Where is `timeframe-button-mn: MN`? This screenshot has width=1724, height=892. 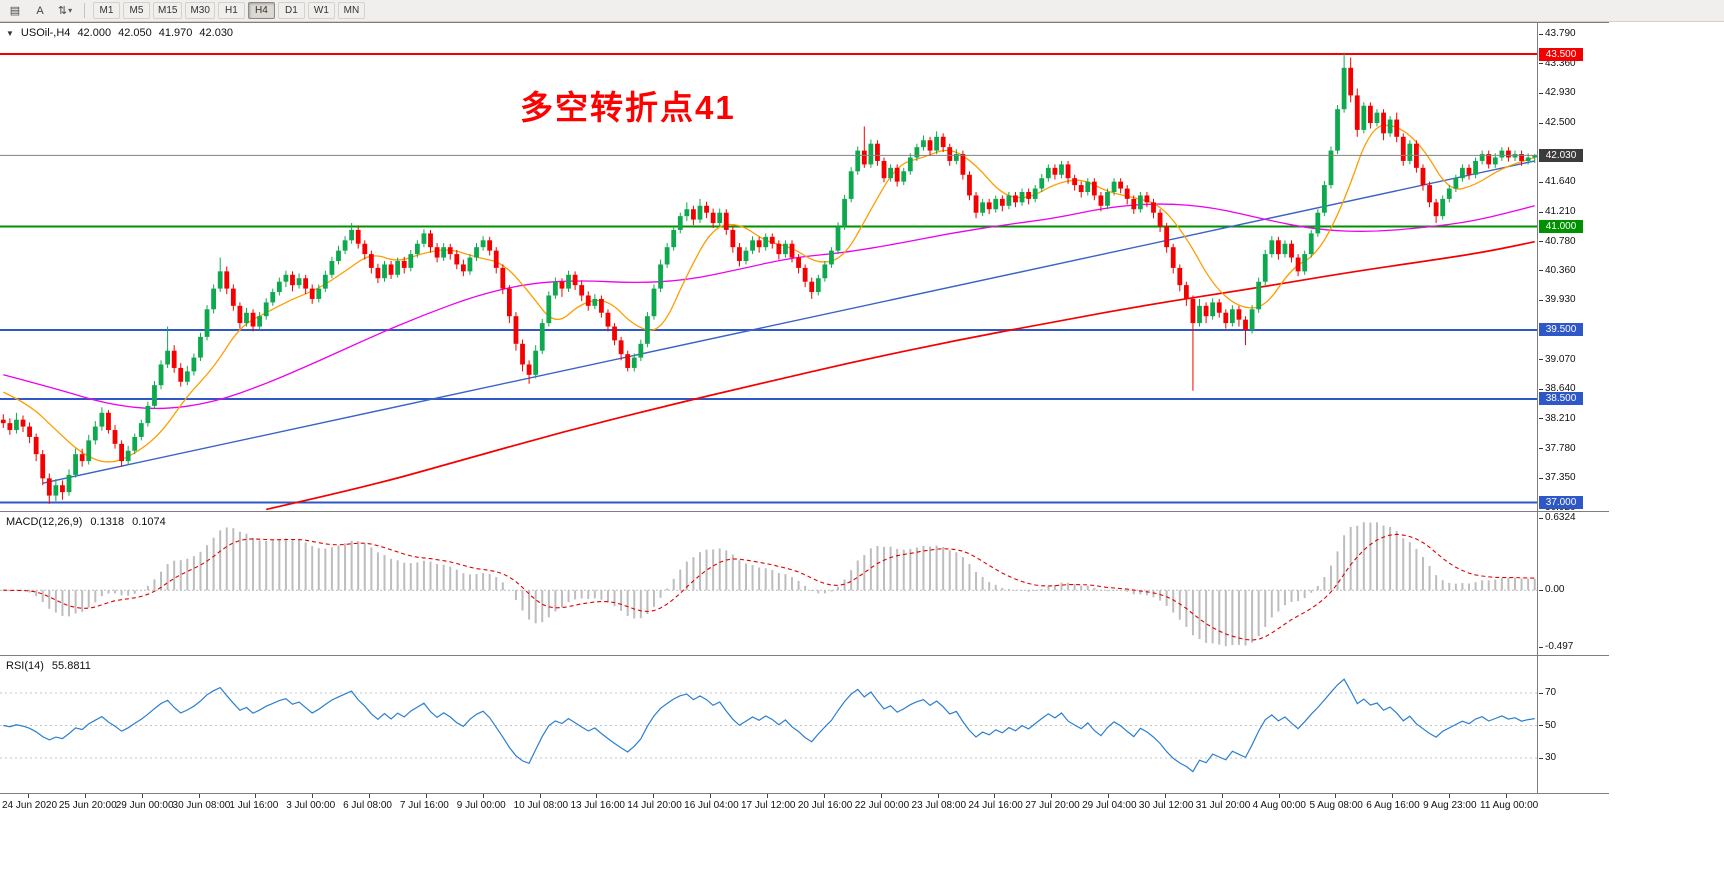 timeframe-button-mn: MN is located at coordinates (351, 10).